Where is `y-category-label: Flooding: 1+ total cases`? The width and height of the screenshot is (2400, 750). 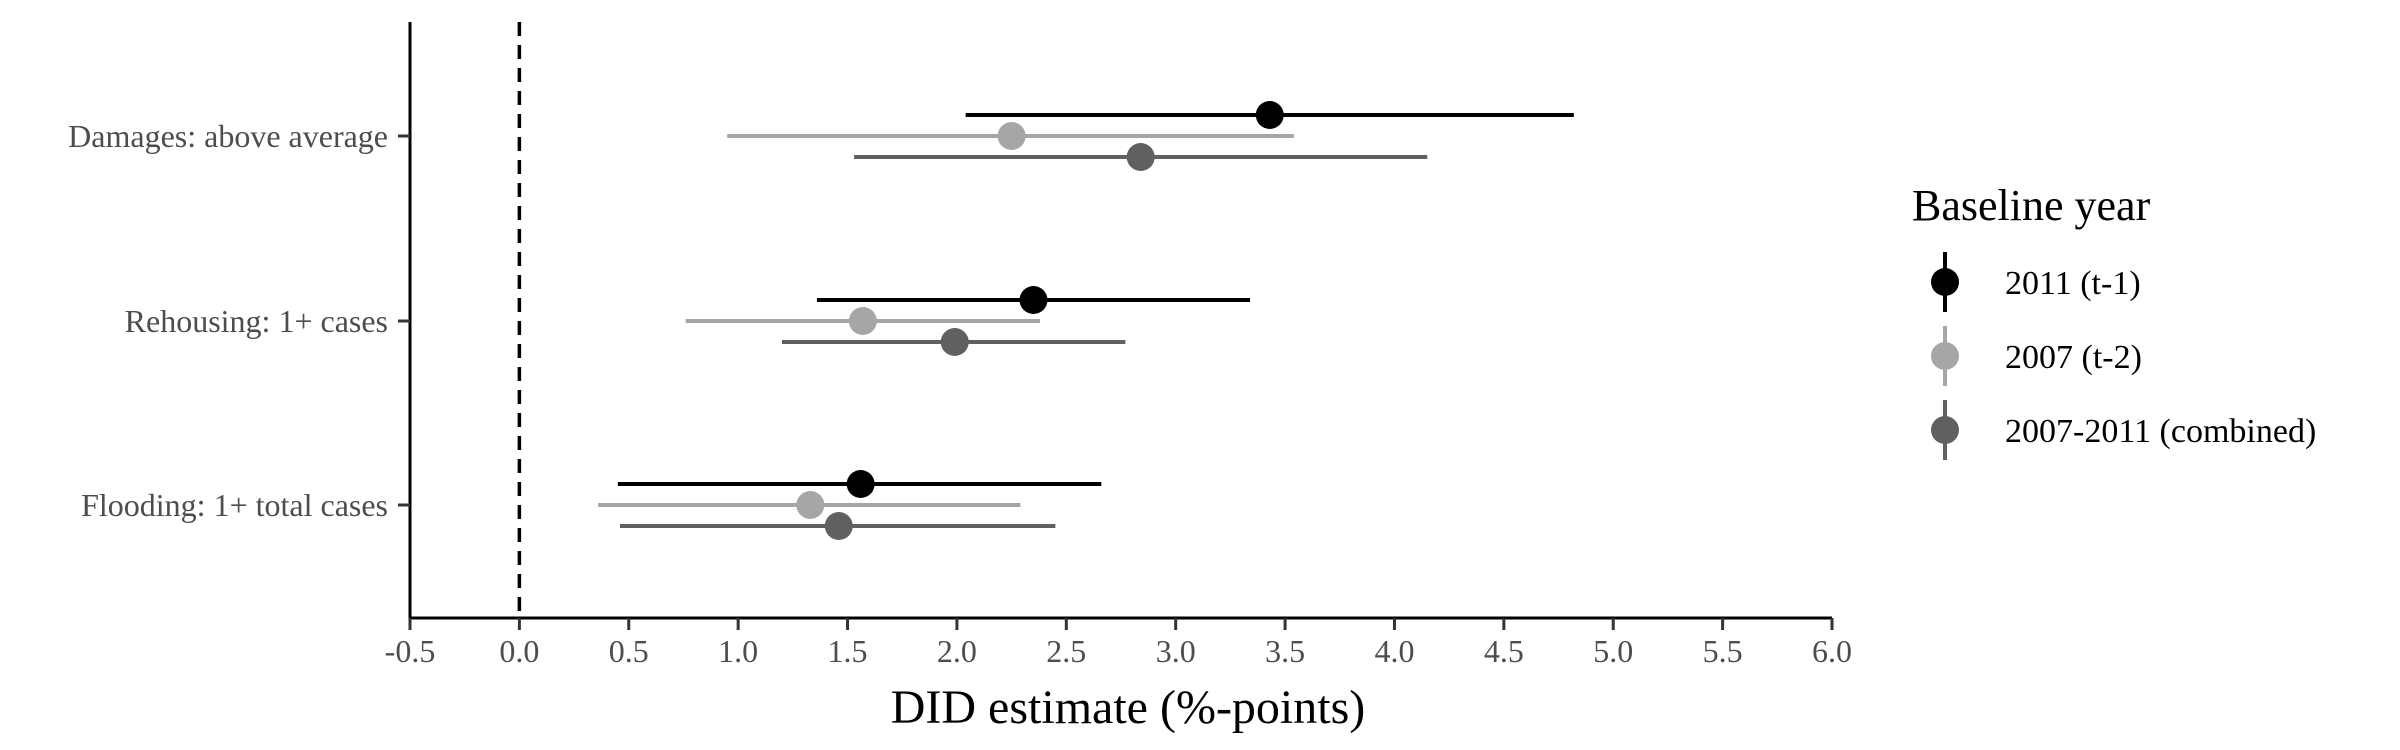
y-category-label: Flooding: 1+ total cases is located at coordinates (234, 505).